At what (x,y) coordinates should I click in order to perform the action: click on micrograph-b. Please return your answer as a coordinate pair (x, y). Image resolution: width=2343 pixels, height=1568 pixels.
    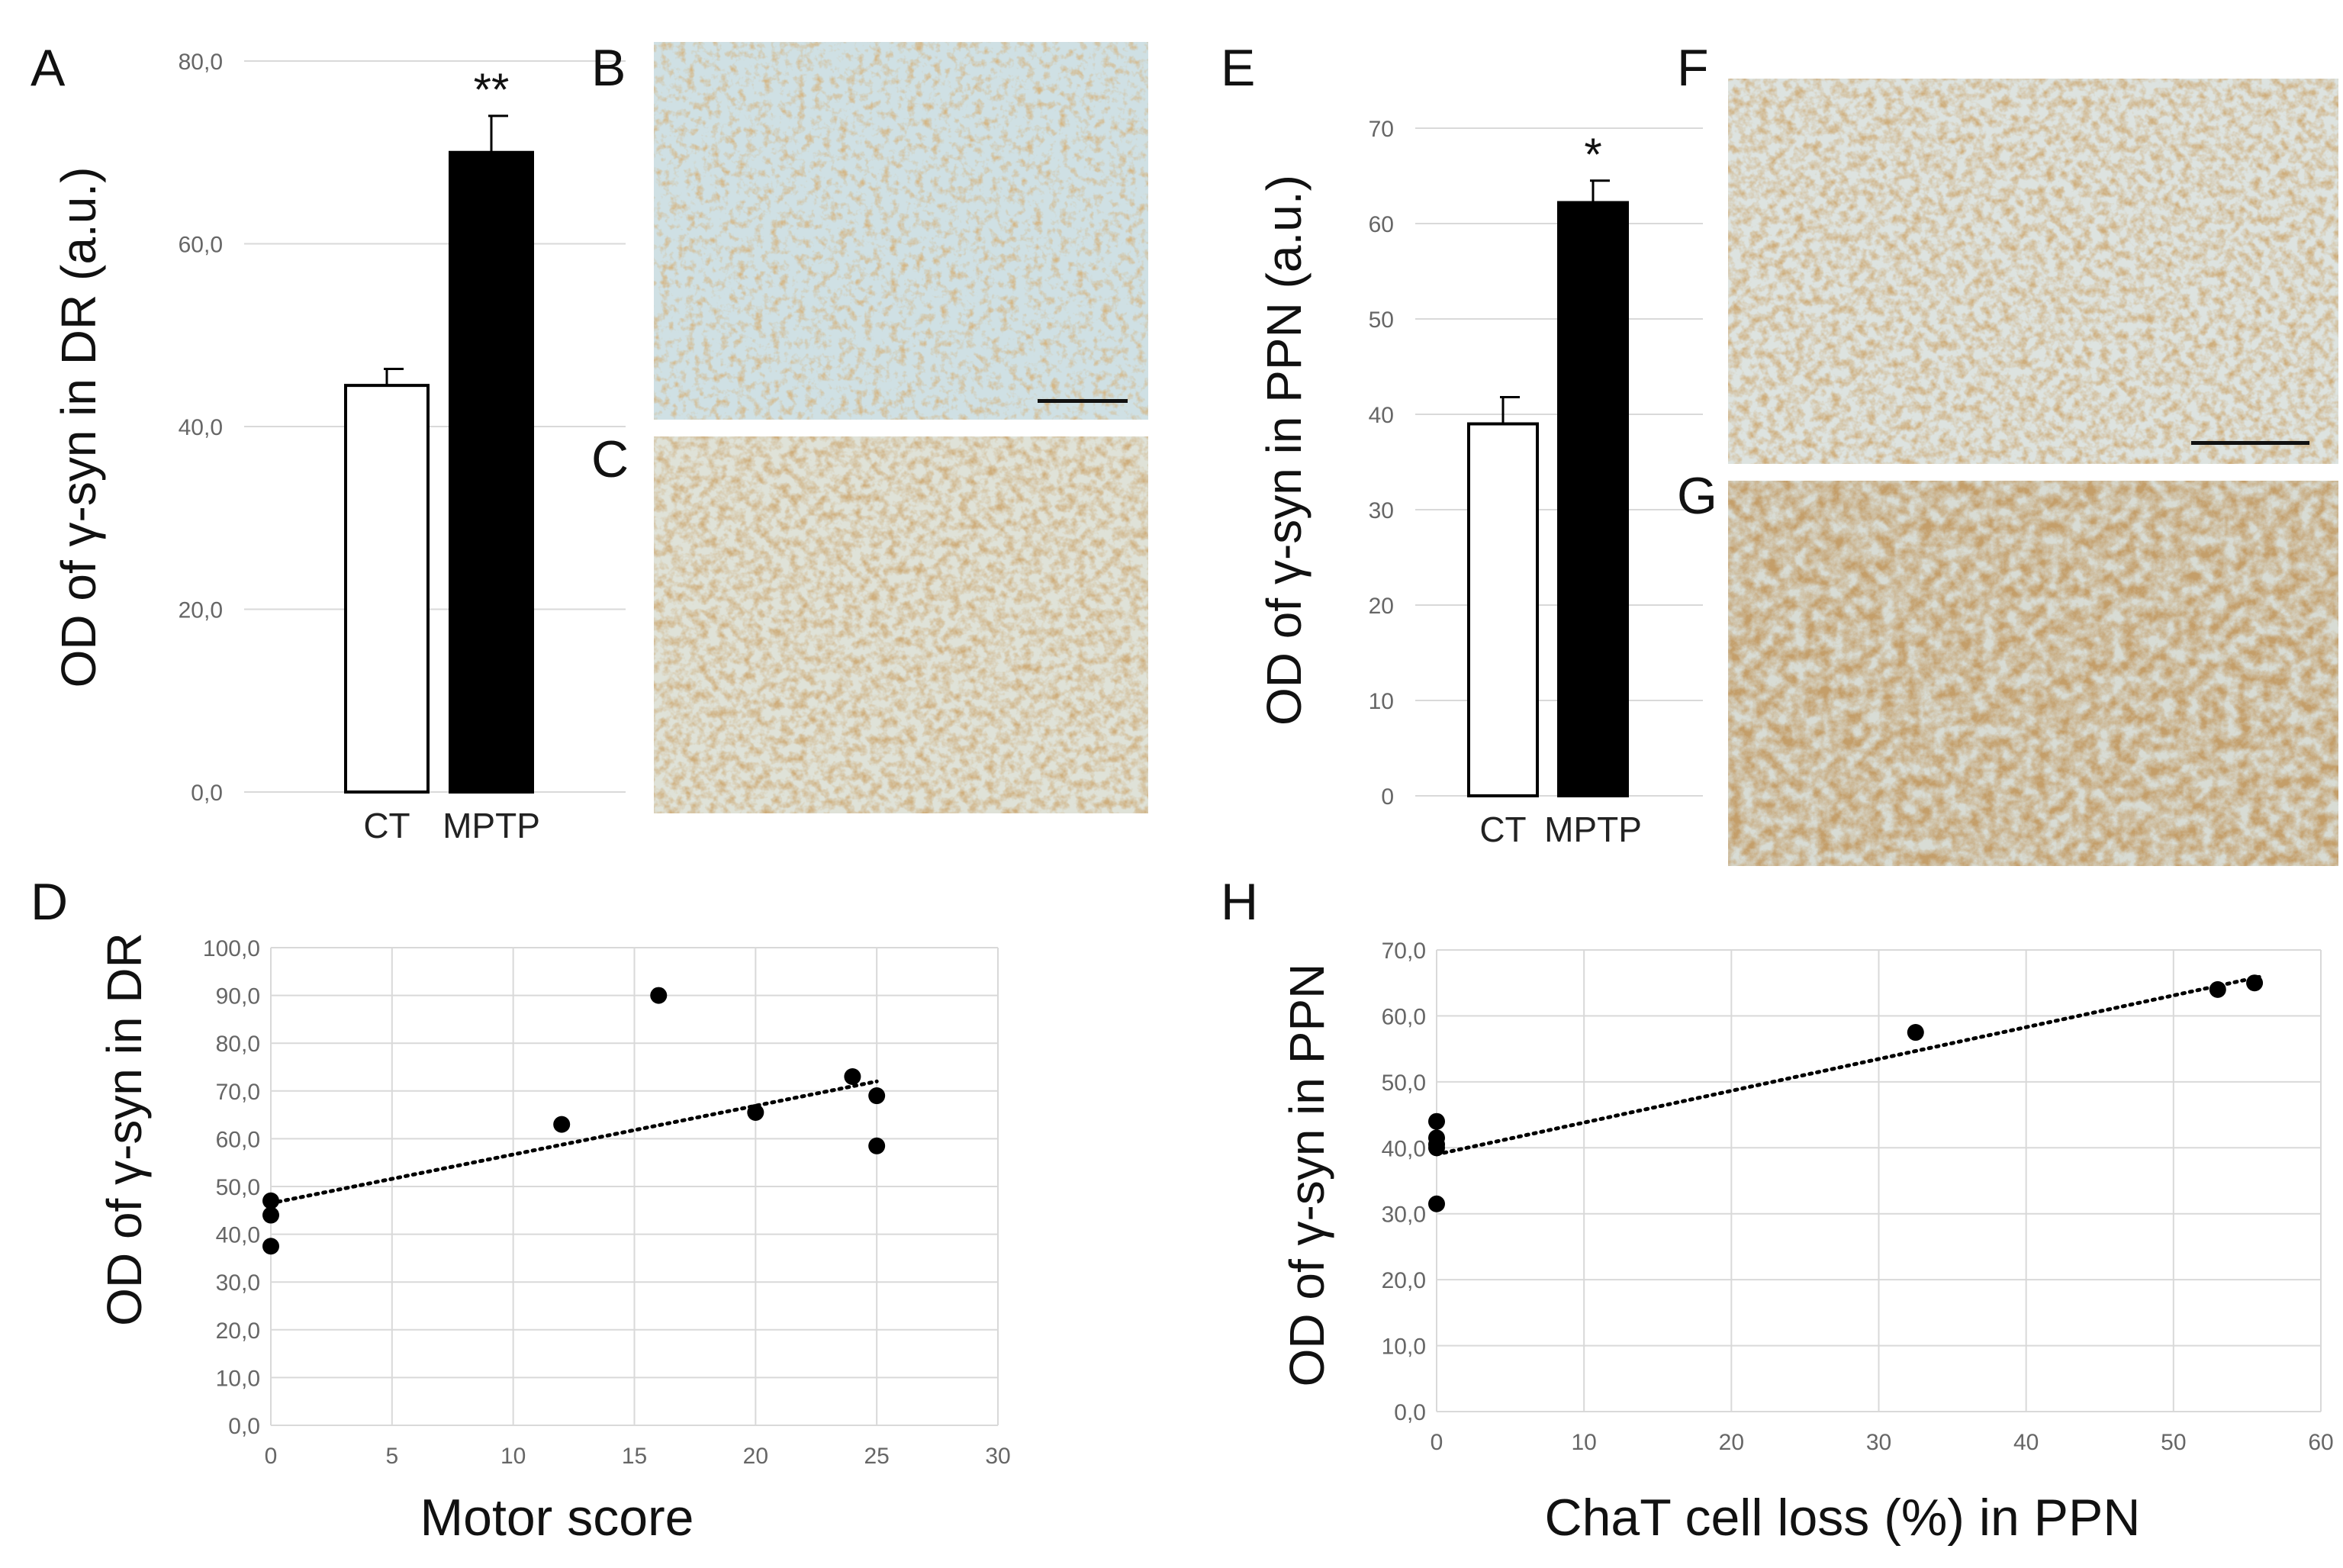
    Looking at the image, I should click on (901, 231).